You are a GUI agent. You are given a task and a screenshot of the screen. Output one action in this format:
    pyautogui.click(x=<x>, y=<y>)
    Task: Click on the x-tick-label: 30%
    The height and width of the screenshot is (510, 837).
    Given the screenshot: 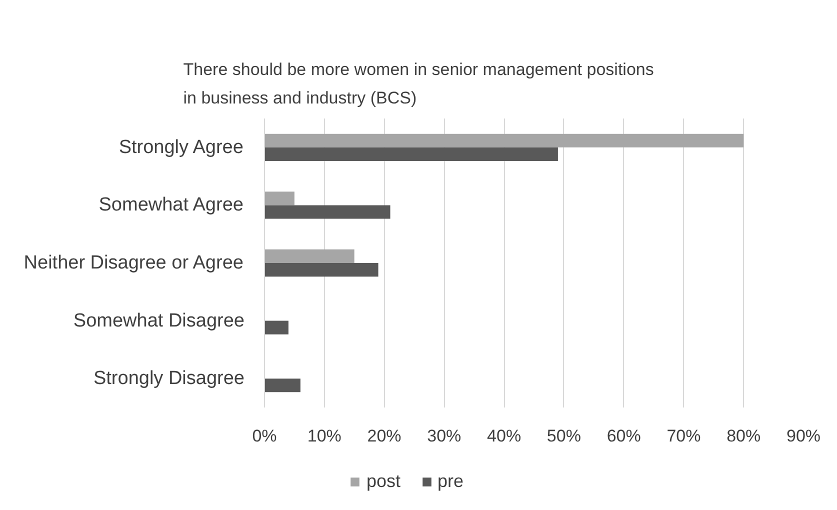 What is the action you would take?
    pyautogui.click(x=444, y=436)
    